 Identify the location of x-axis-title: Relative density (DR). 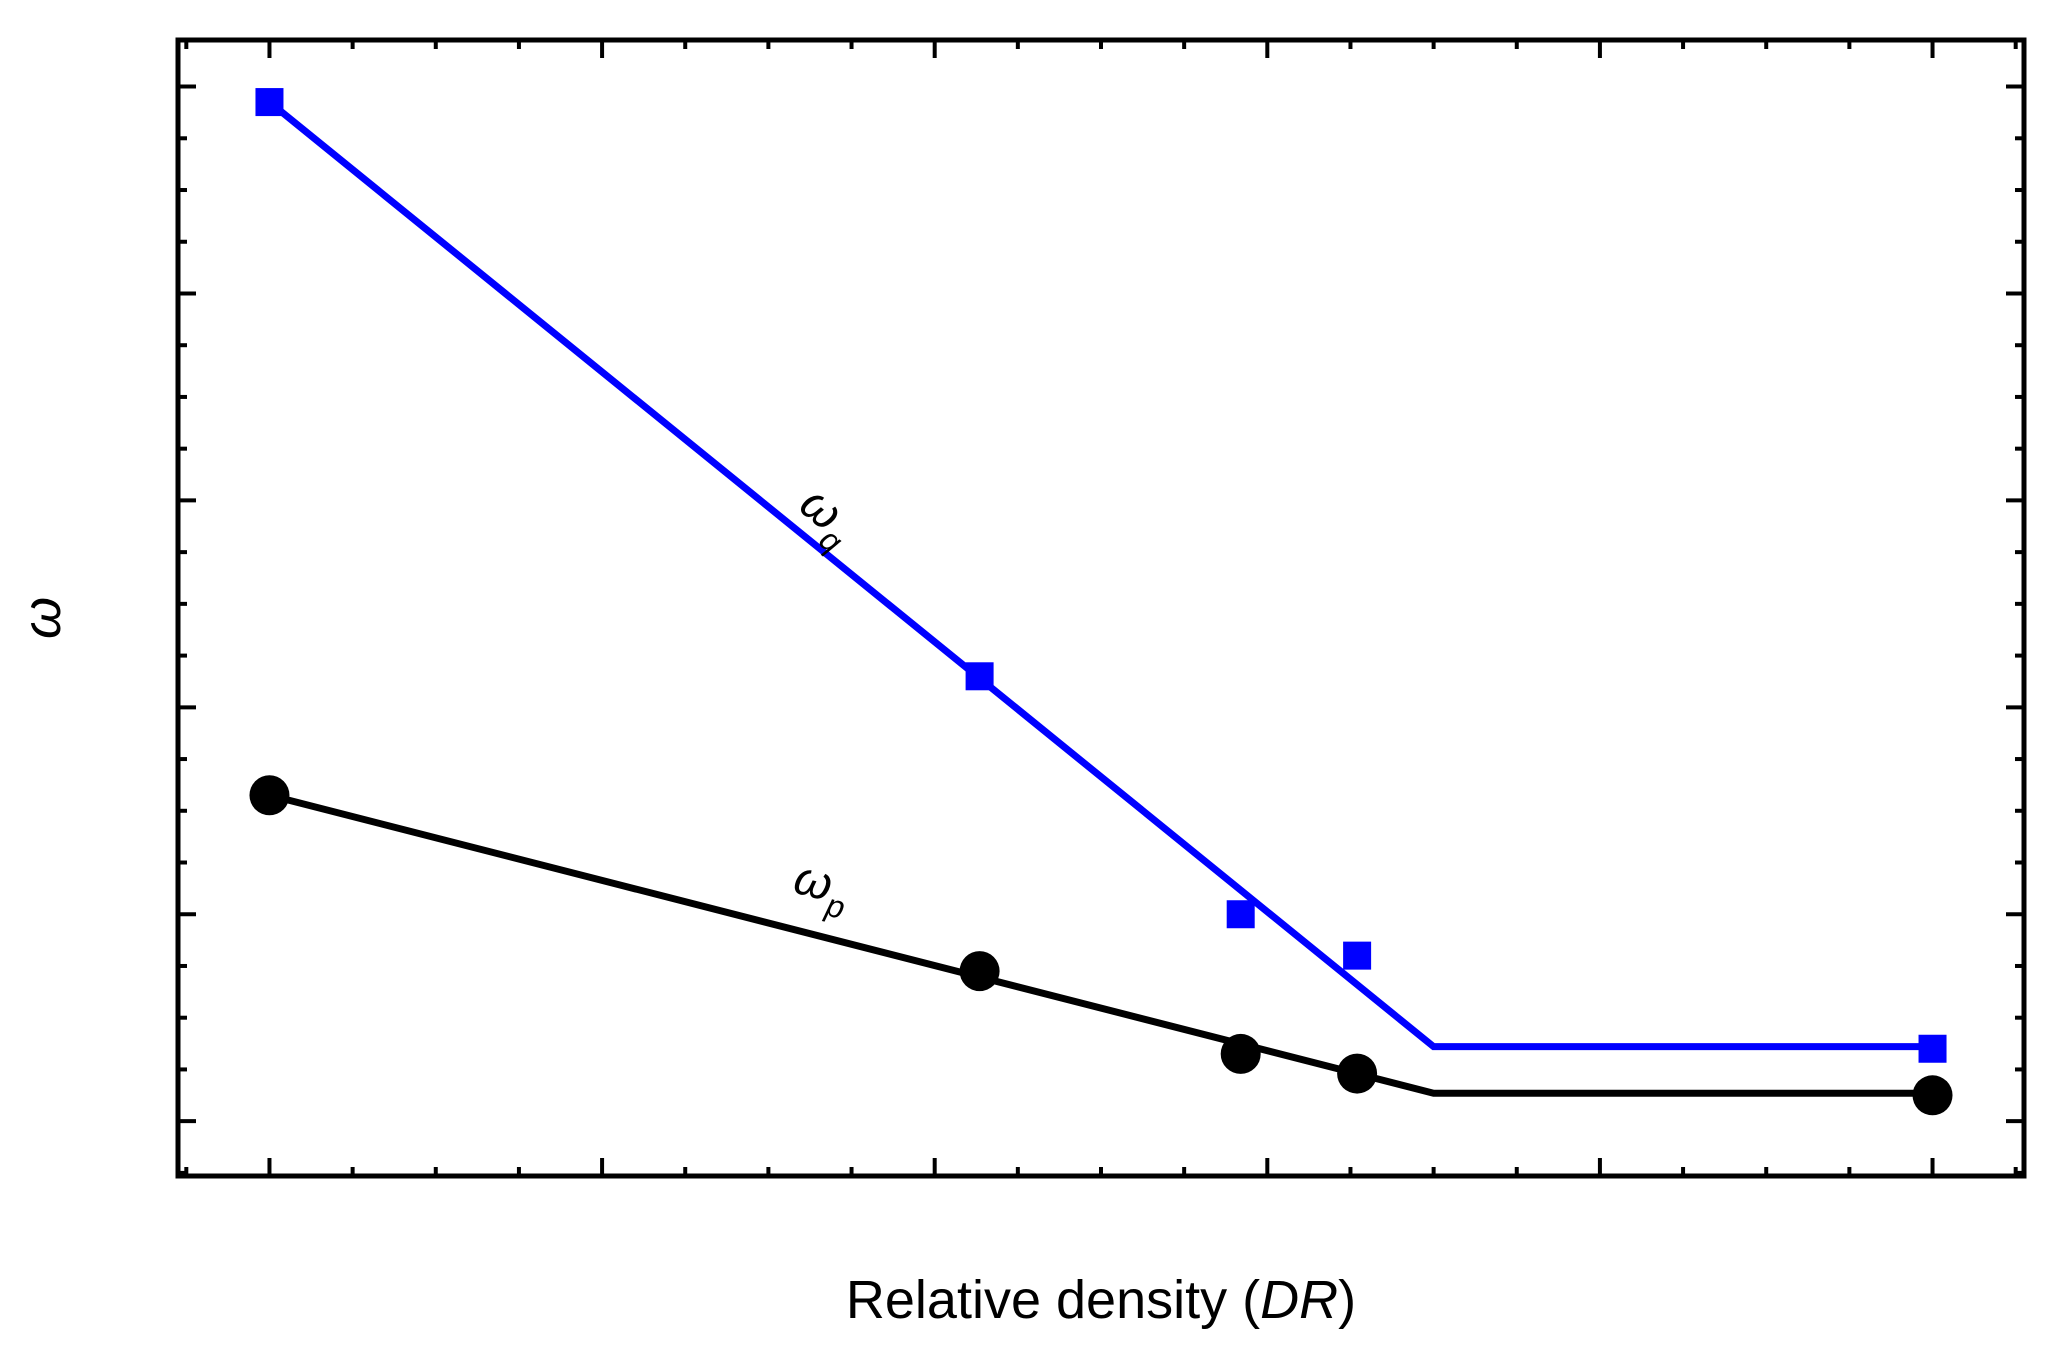
(1101, 1300).